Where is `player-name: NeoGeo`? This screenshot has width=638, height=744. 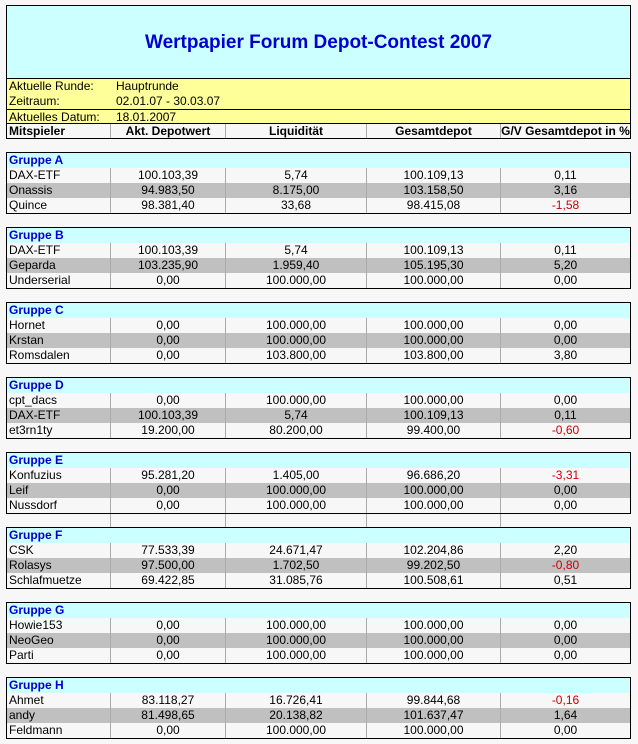 player-name: NeoGeo is located at coordinates (59, 640).